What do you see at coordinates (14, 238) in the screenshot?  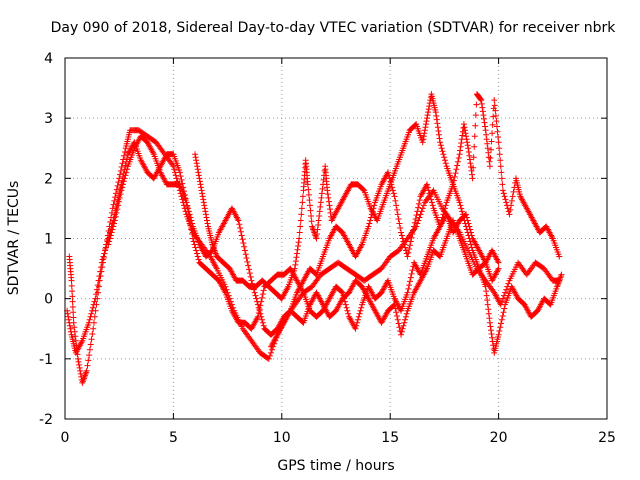 I see `y-axis-label: SDTVAR / TECUs` at bounding box center [14, 238].